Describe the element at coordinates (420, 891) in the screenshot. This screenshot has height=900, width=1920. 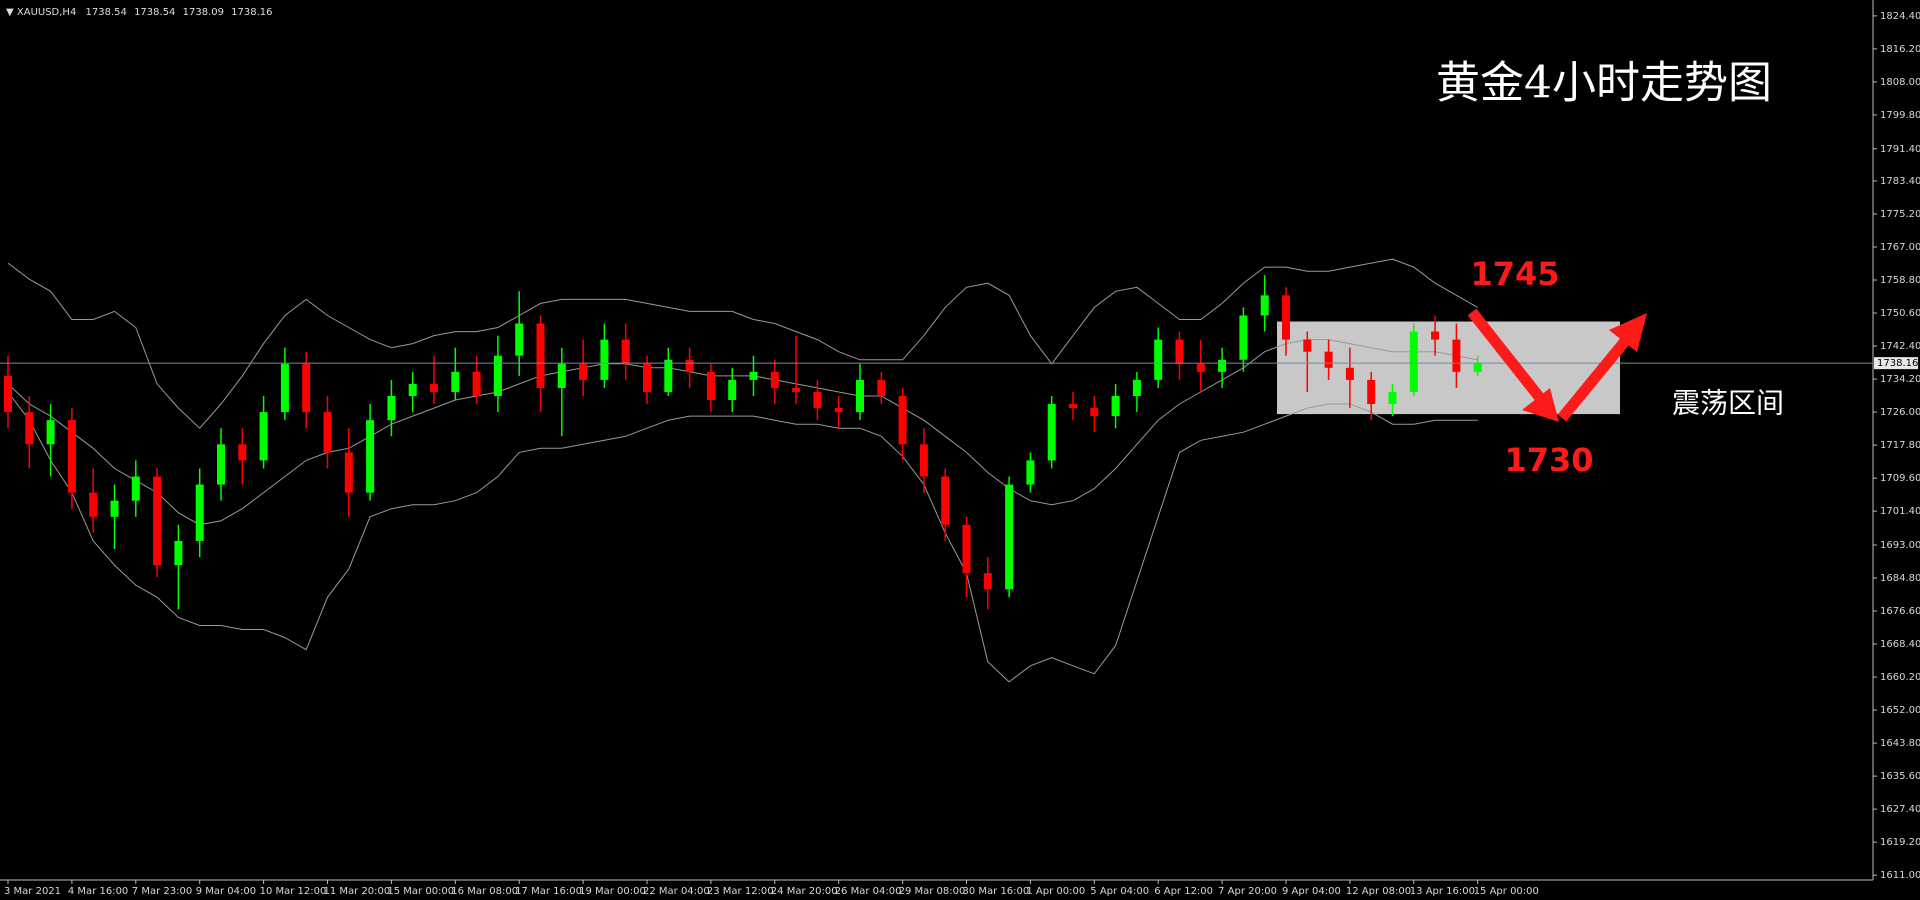
I see `x-tick-label: 15 Mar 00:00` at that location.